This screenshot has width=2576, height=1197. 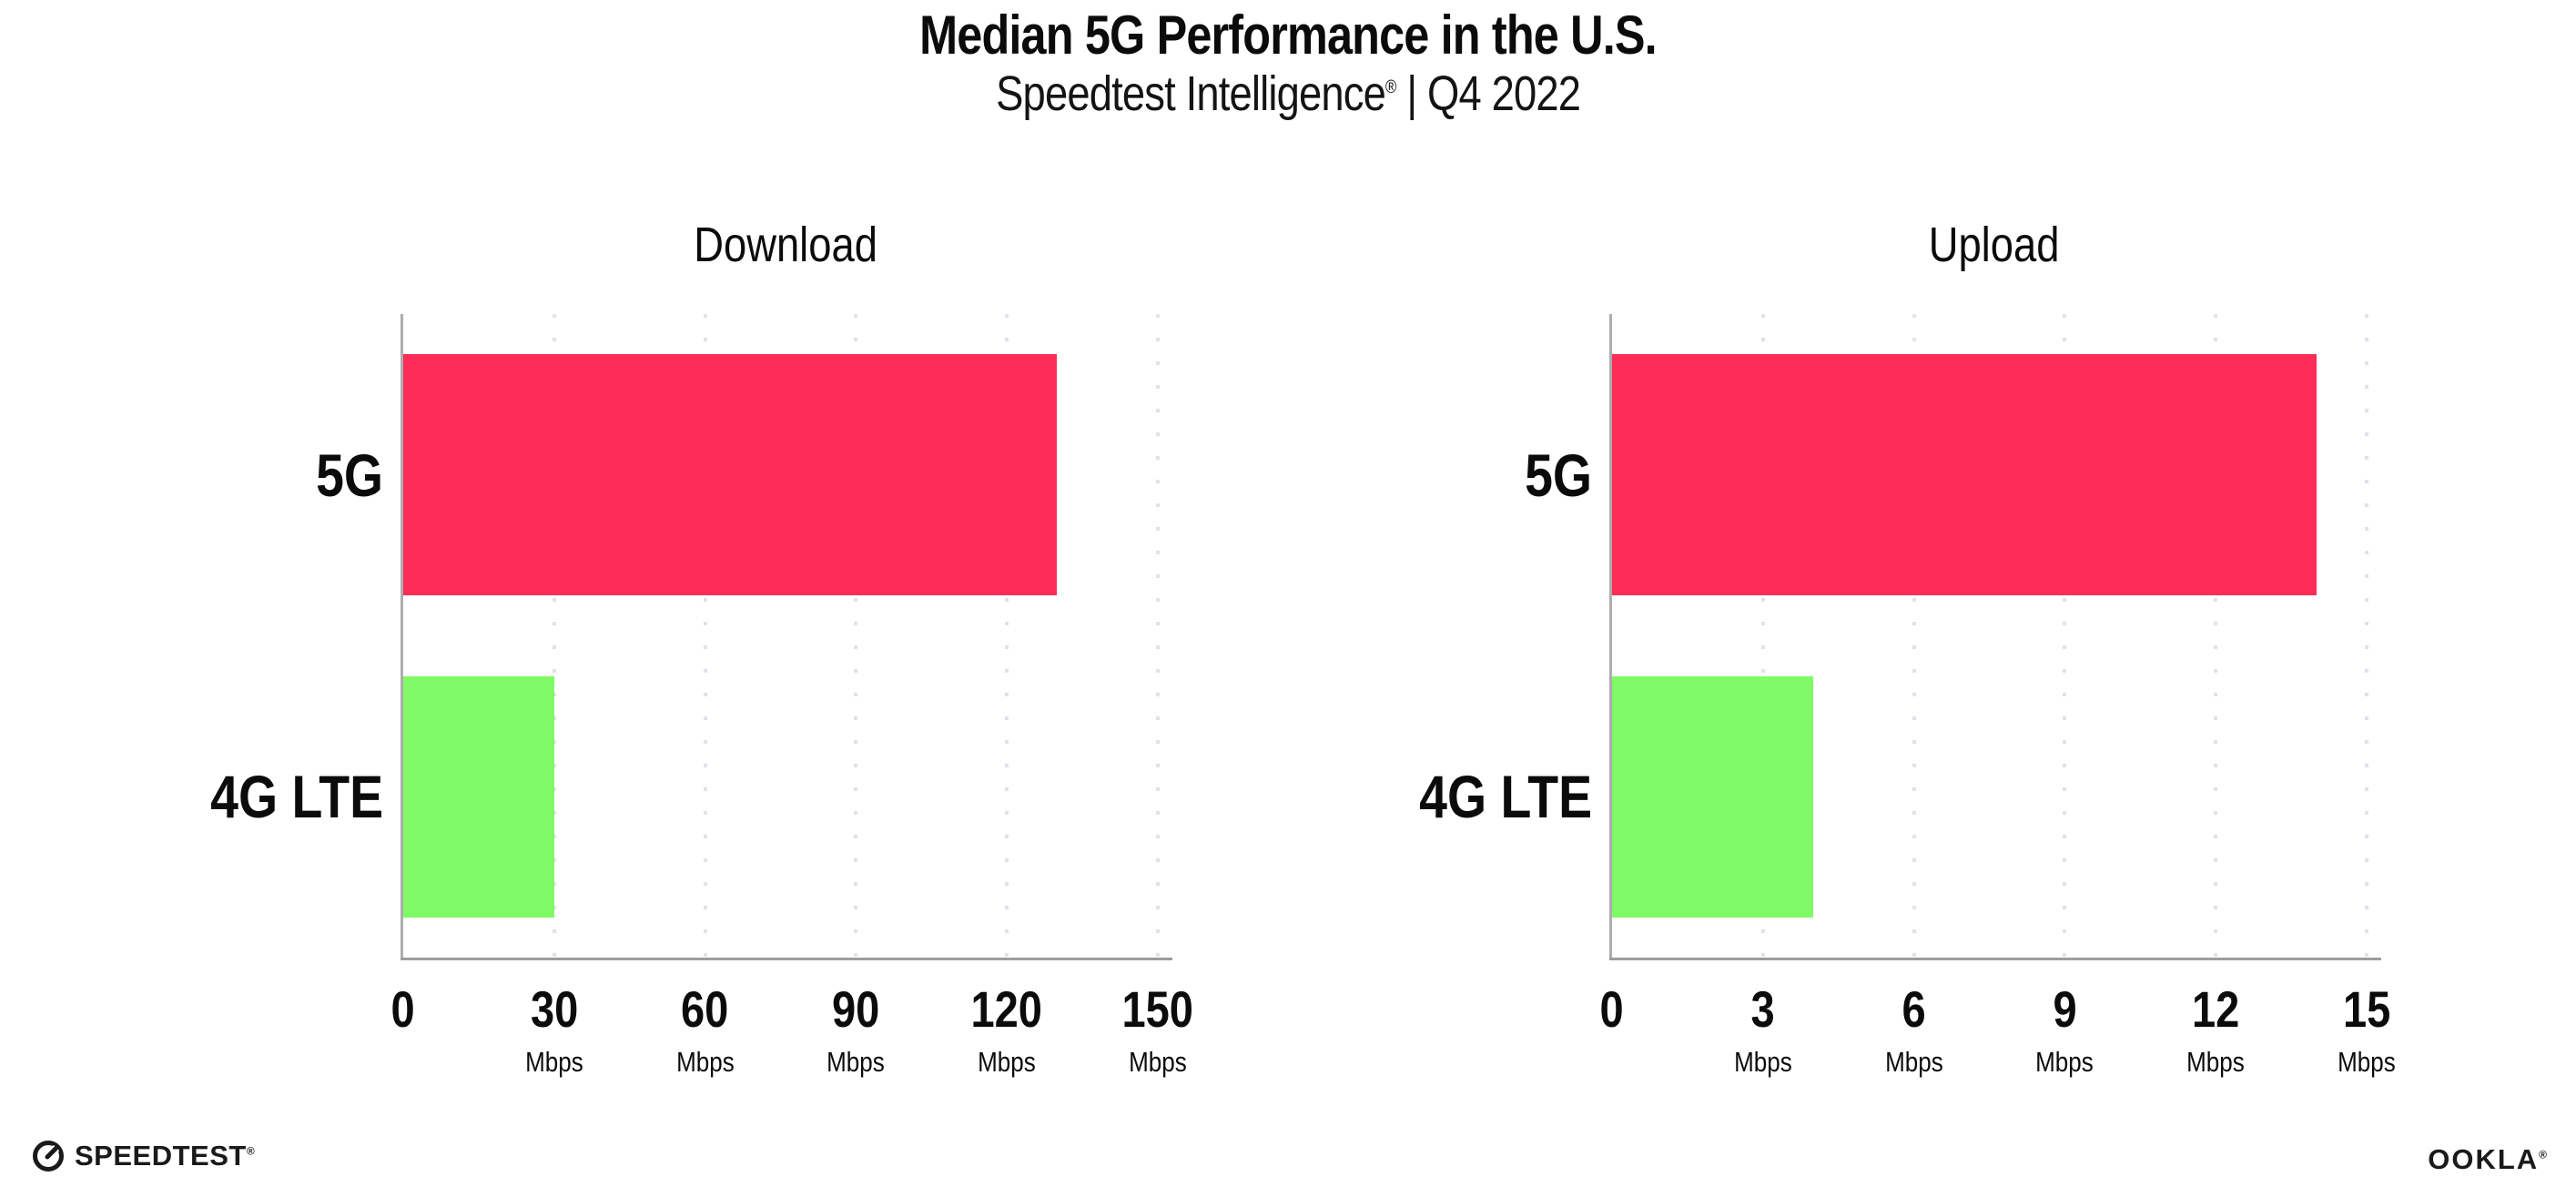 I want to click on tick-number: 15, so click(x=2366, y=1009).